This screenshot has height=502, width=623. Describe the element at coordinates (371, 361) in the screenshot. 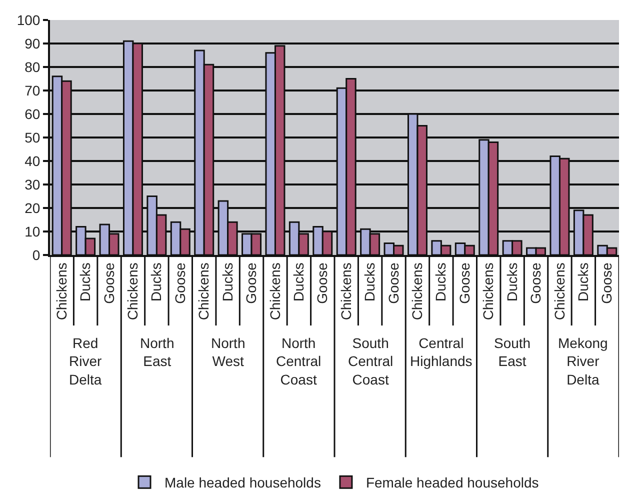

I see `text: South Central Coast` at that location.